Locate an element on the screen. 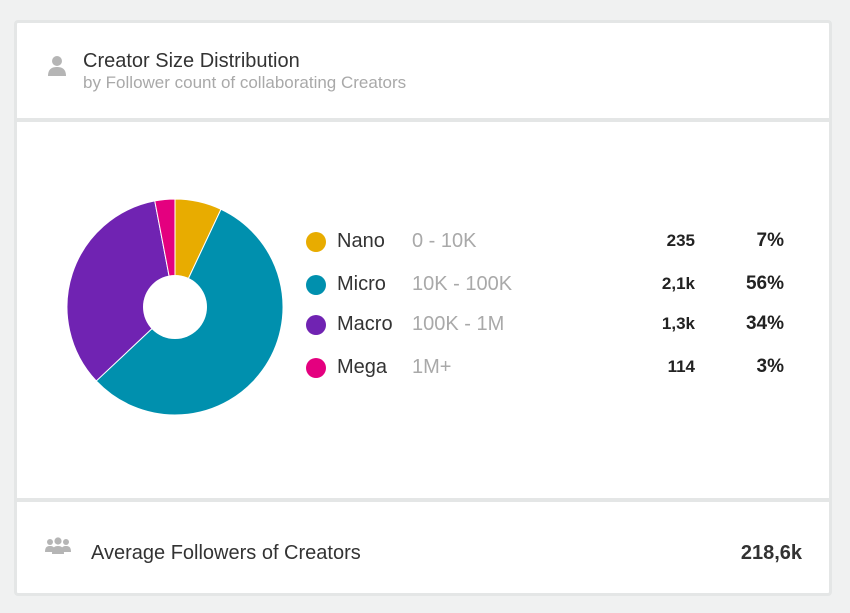 Image resolution: width=850 pixels, height=613 pixels. legend-row-mega: Mega 1M+ 114 3% is located at coordinates (417, 367).